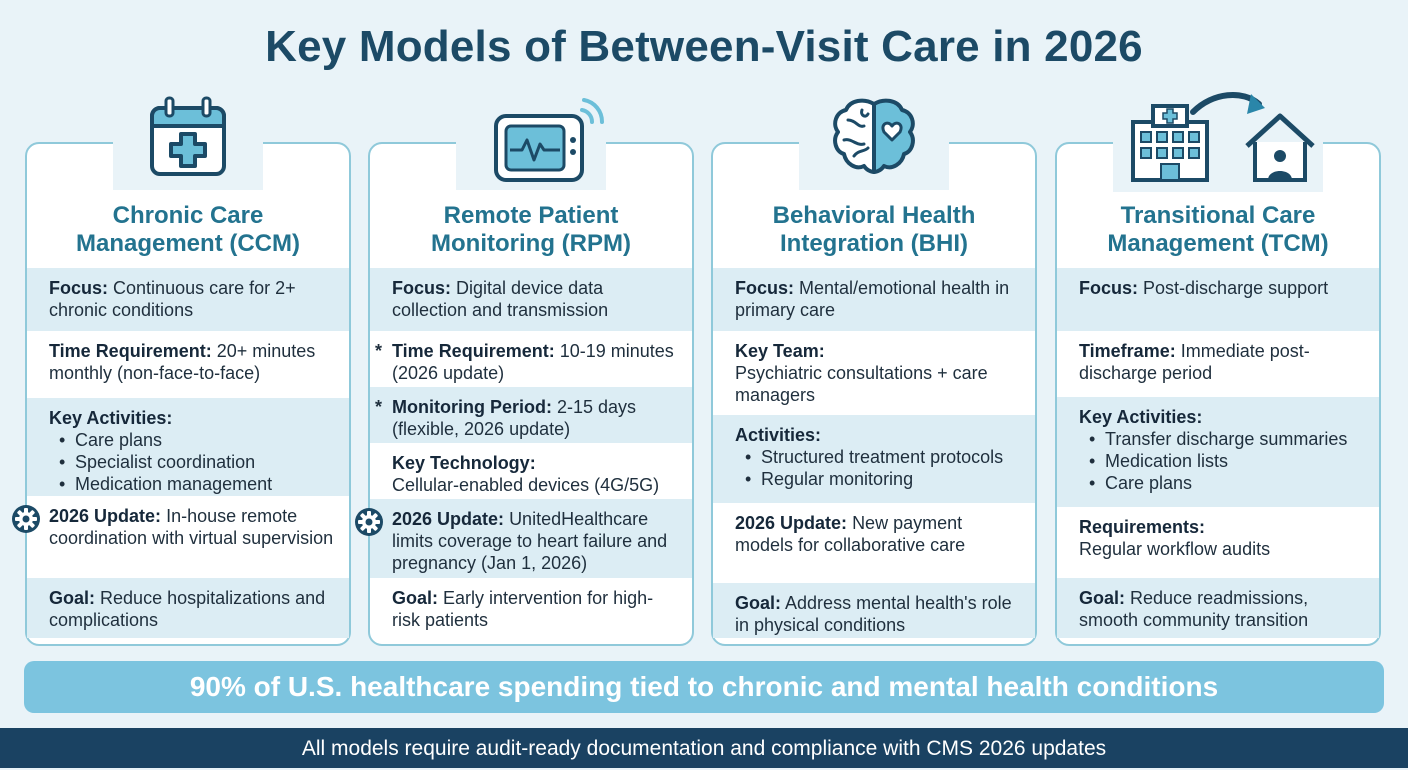 Image resolution: width=1408 pixels, height=770 pixels. I want to click on card-title: Transitional Care Management (TCM), so click(1218, 229).